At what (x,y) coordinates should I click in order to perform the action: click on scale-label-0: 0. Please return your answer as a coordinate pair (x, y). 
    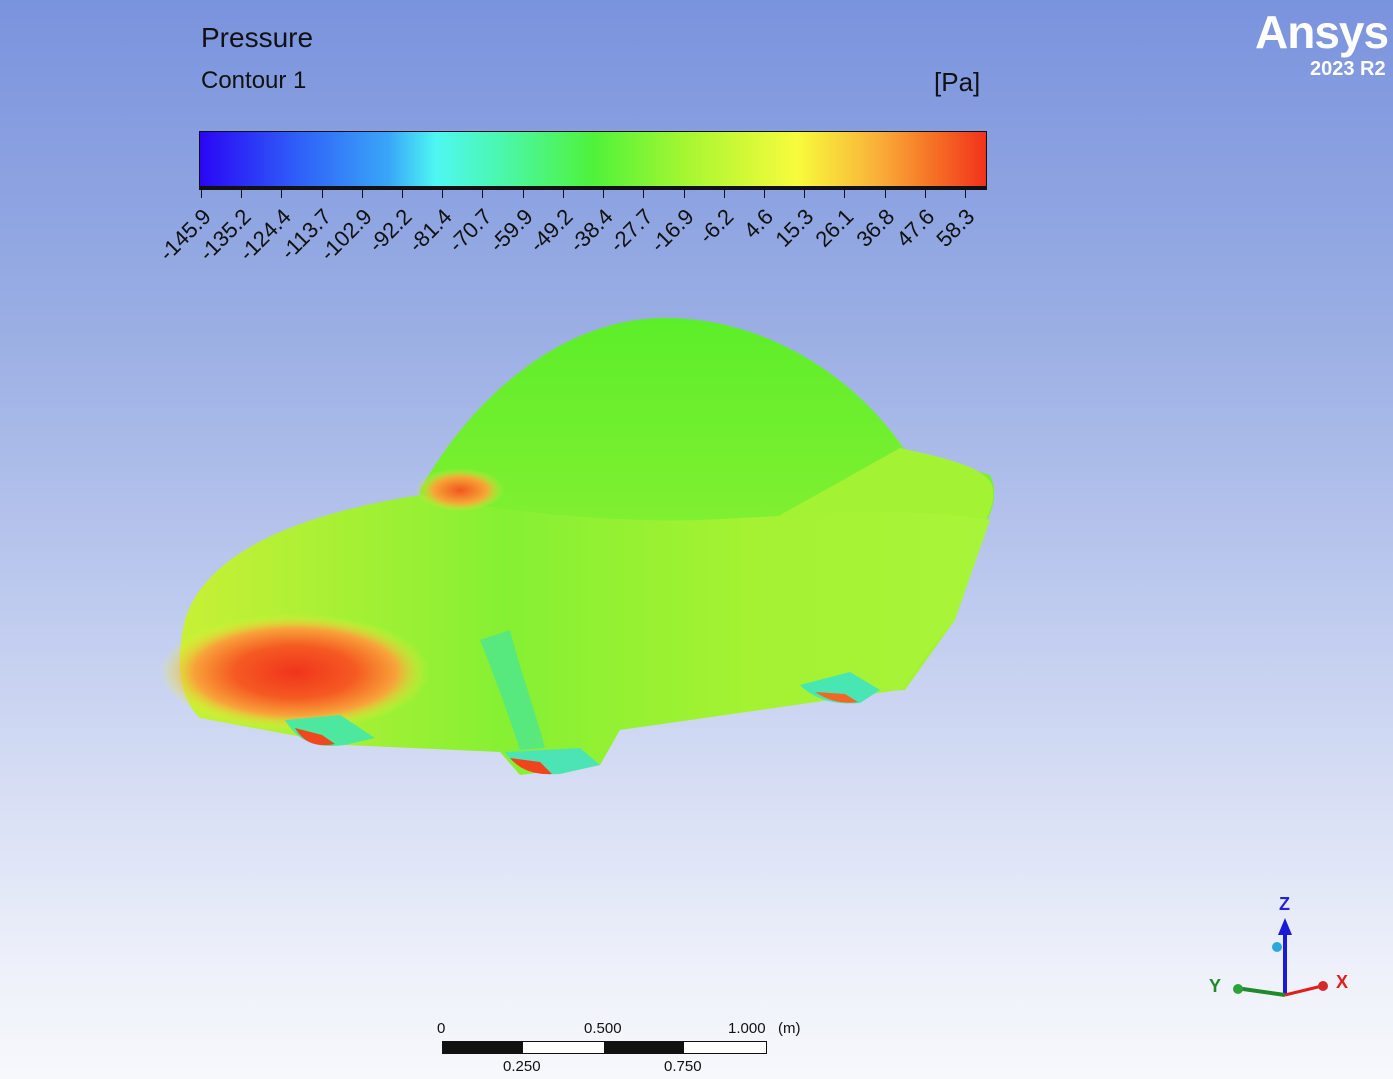
    Looking at the image, I should click on (441, 1028).